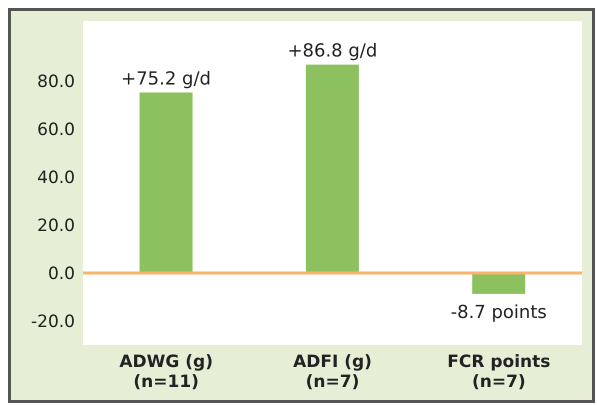 The height and width of the screenshot is (405, 597). What do you see at coordinates (498, 372) in the screenshot?
I see `x-tick-label: FCR points (n=7)` at bounding box center [498, 372].